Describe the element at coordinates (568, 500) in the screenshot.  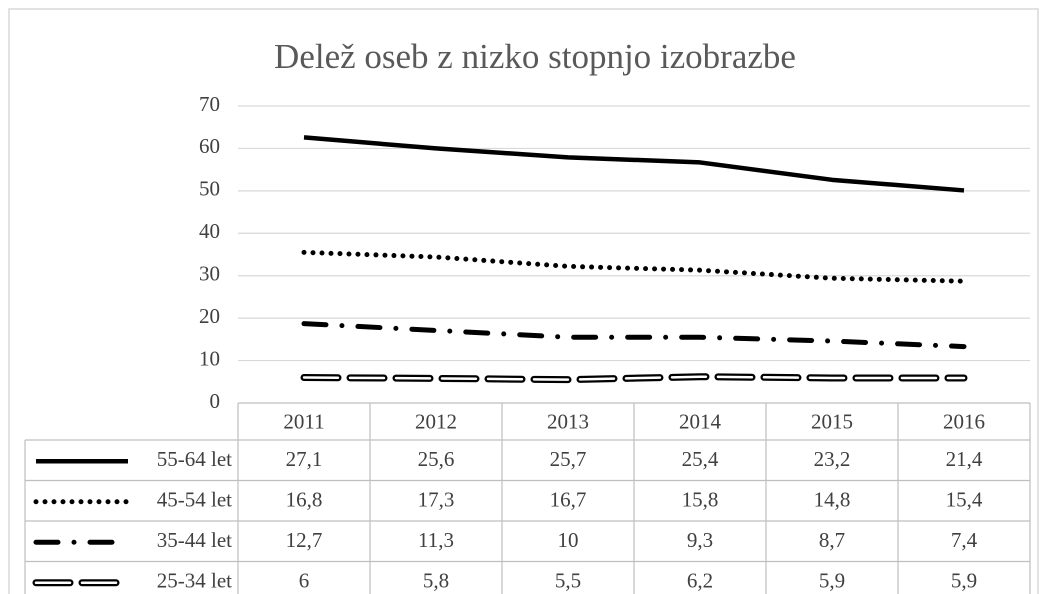
I see `data-label: 16,7` at that location.